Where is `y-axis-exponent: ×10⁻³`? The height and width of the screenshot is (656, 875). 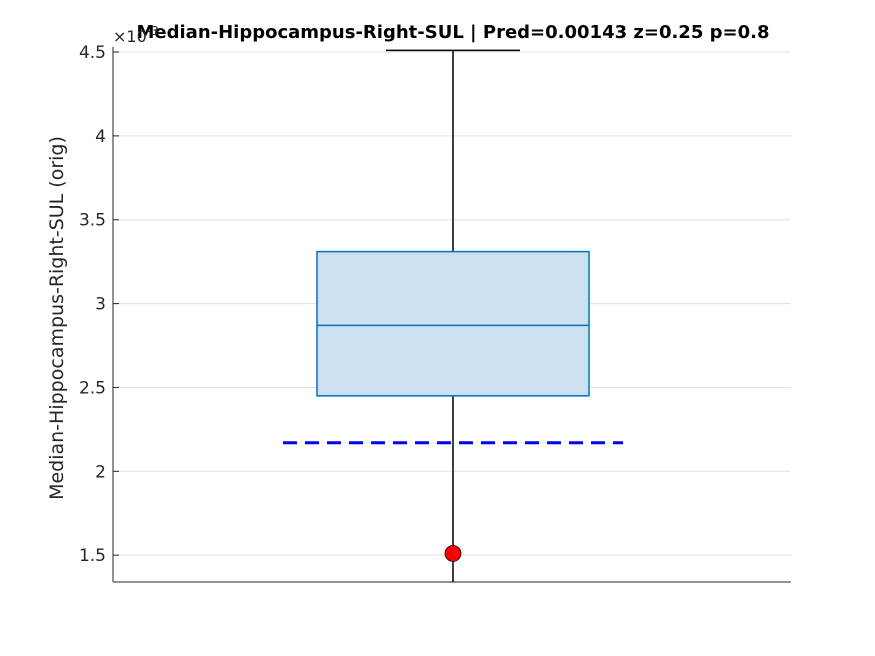 y-axis-exponent: ×10⁻³ is located at coordinates (136, 35).